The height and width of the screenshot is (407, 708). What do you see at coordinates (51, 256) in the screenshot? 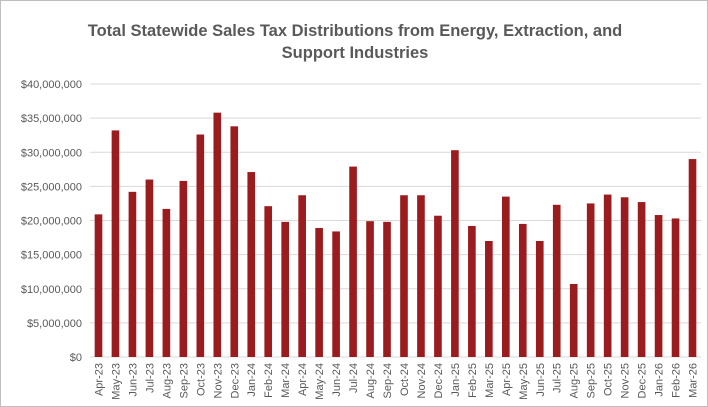
I see `y-tick-label: $15,000,000` at bounding box center [51, 256].